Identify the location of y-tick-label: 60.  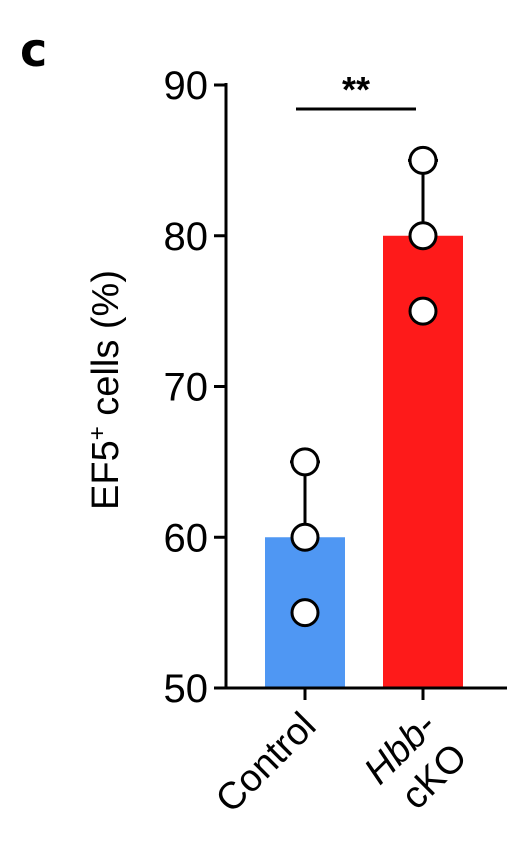
(186, 538).